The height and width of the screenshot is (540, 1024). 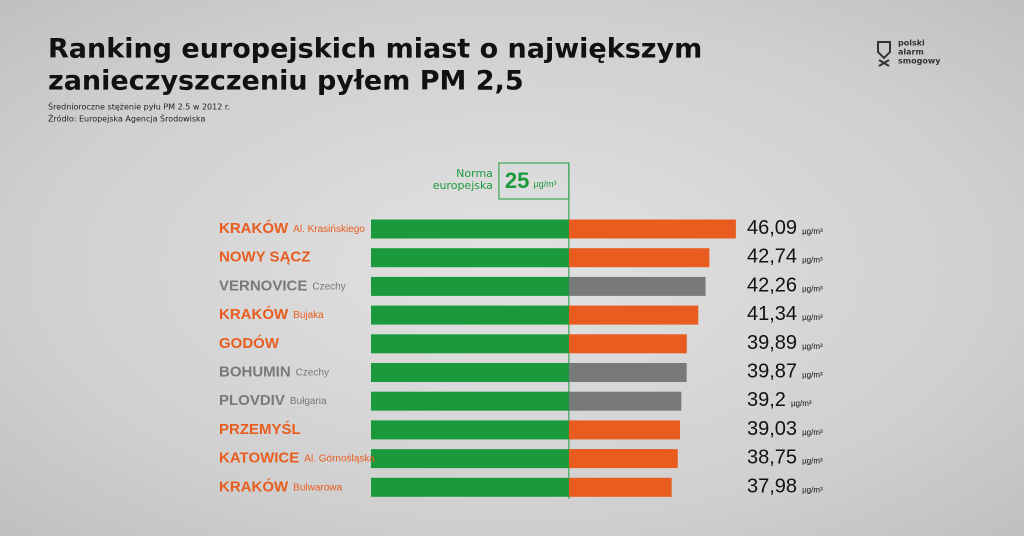 I want to click on value-label: 42,26 µg/m³, so click(x=785, y=286).